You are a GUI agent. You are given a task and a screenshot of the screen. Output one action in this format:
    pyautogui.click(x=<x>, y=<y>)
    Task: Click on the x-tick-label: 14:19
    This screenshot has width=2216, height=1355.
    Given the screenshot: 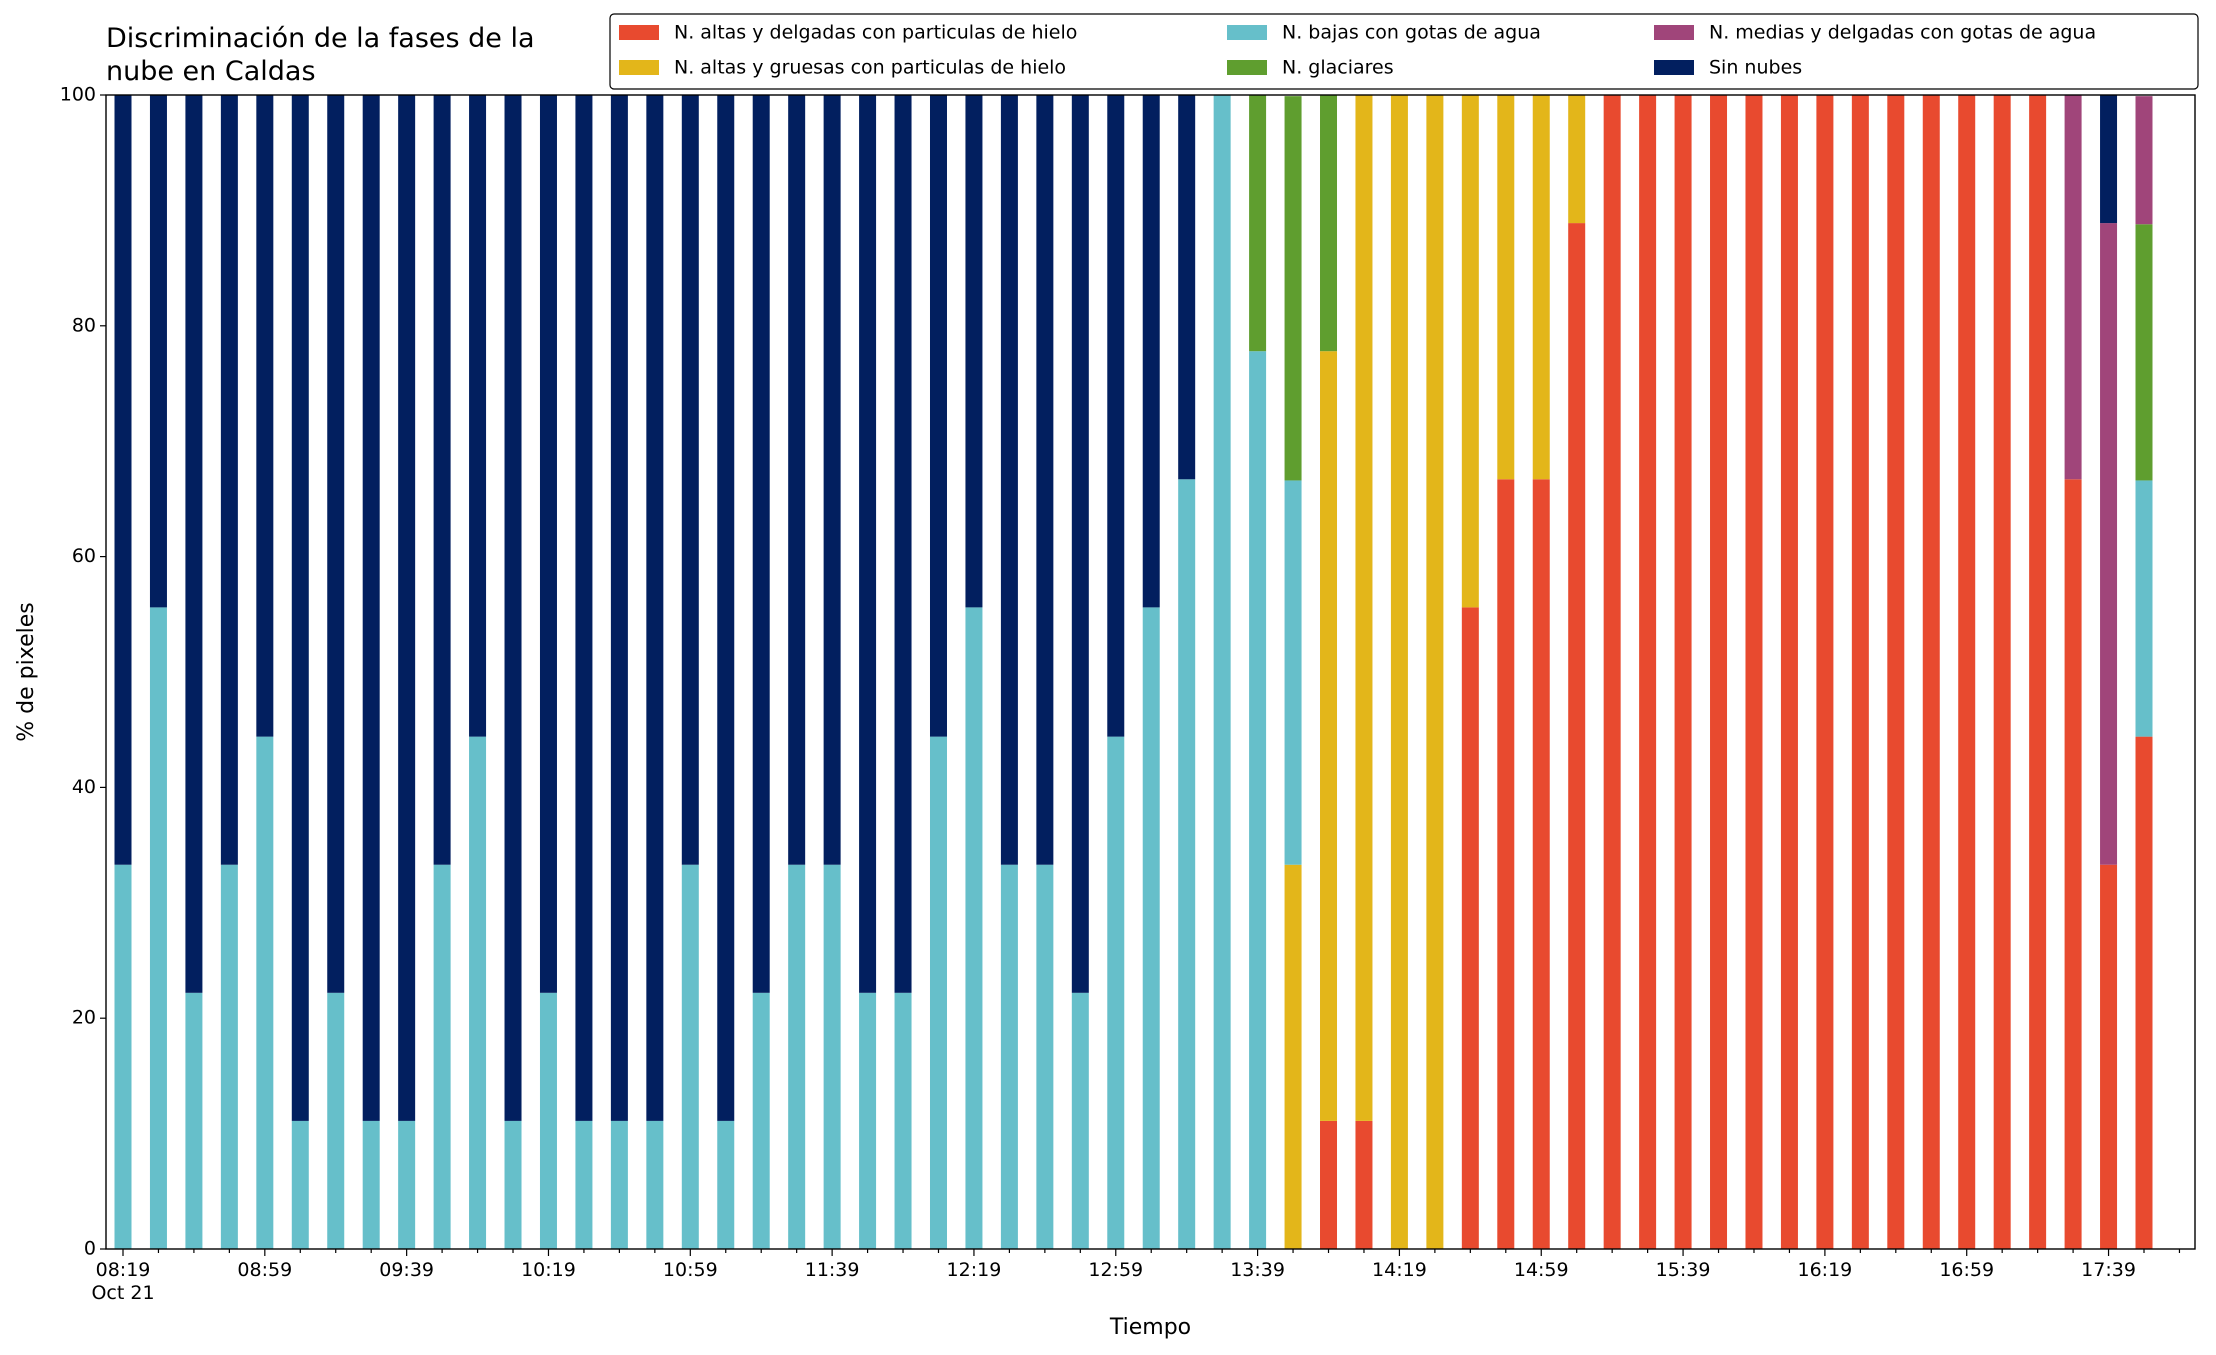 What is the action you would take?
    pyautogui.click(x=1399, y=1270)
    